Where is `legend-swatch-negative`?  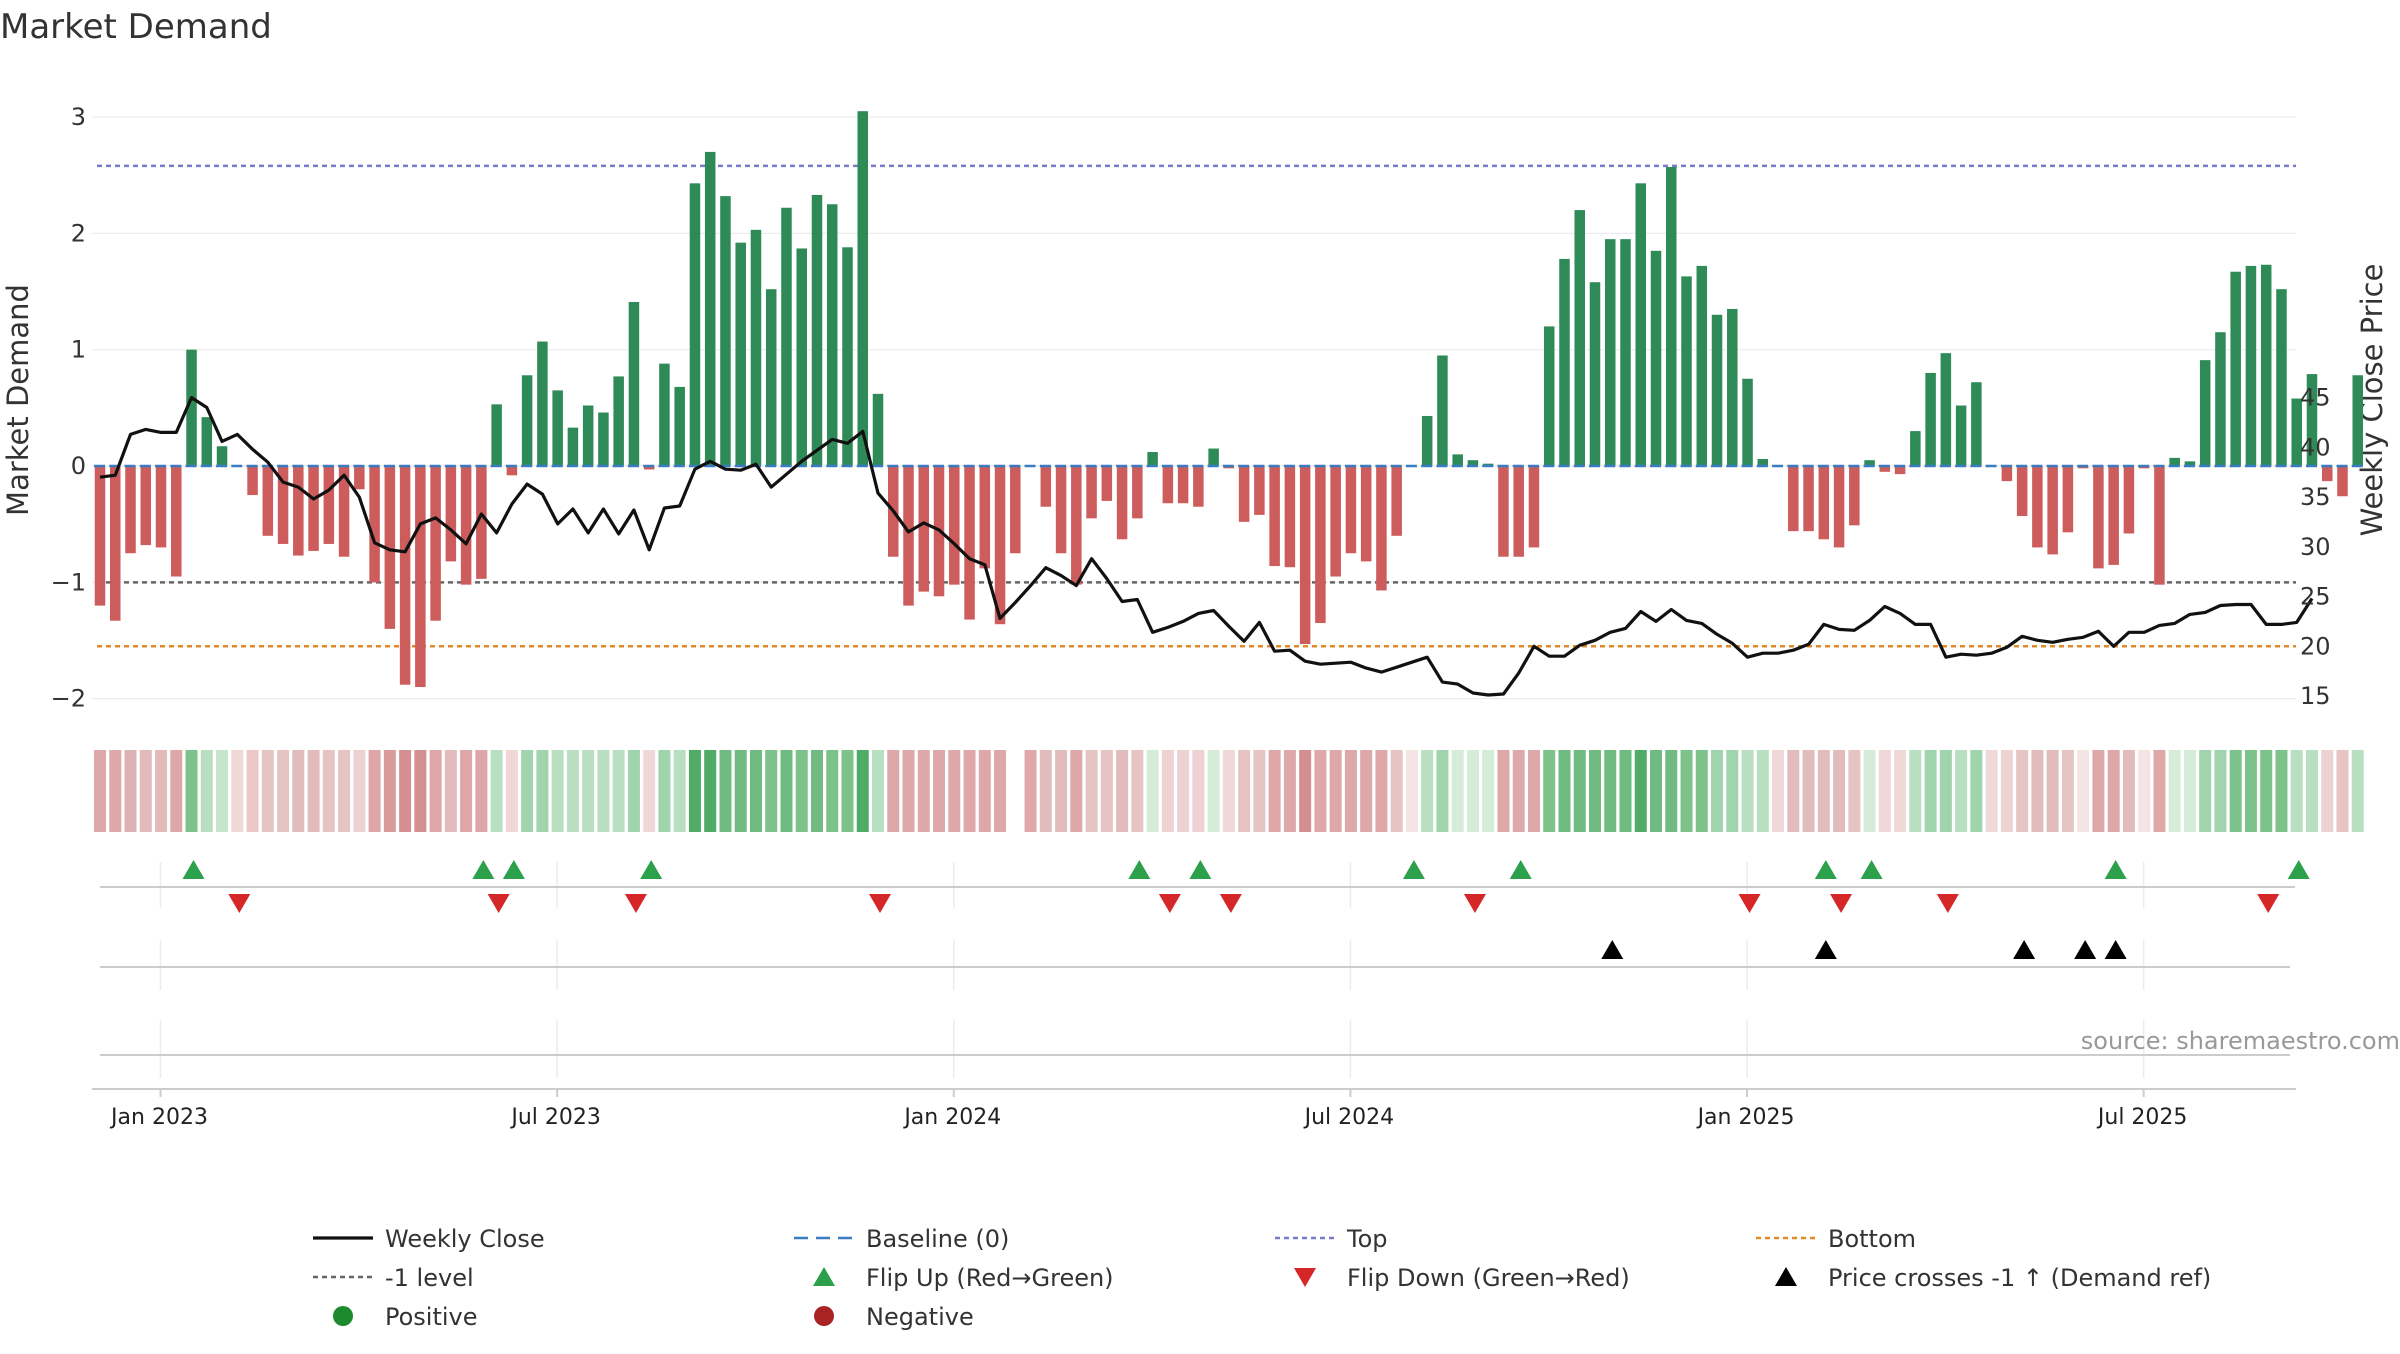
legend-swatch-negative is located at coordinates (824, 1316).